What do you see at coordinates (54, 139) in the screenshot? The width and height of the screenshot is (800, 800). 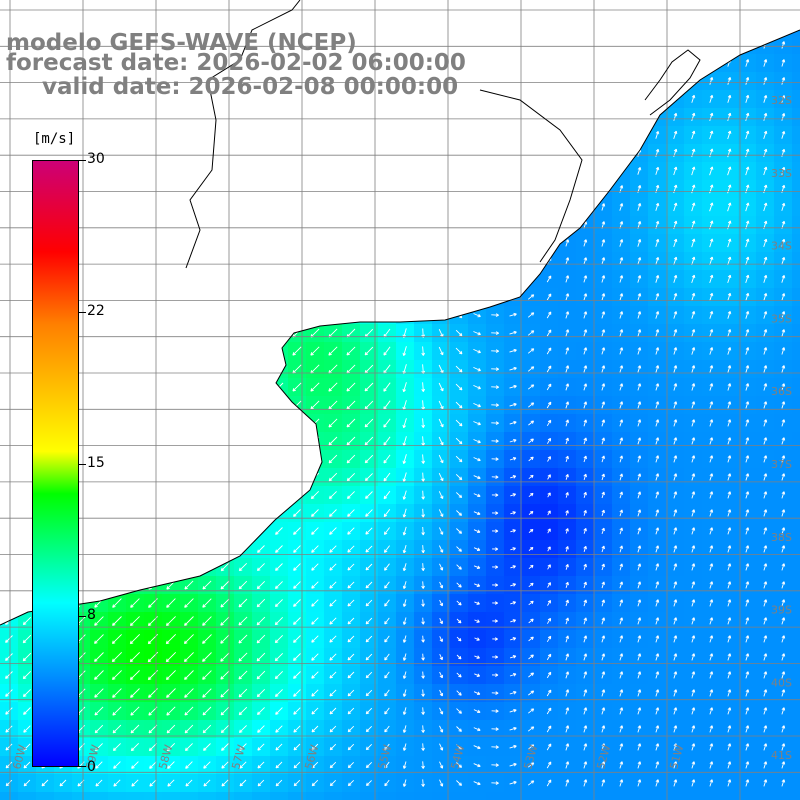 I see `colorbar-unit: [m/s]` at bounding box center [54, 139].